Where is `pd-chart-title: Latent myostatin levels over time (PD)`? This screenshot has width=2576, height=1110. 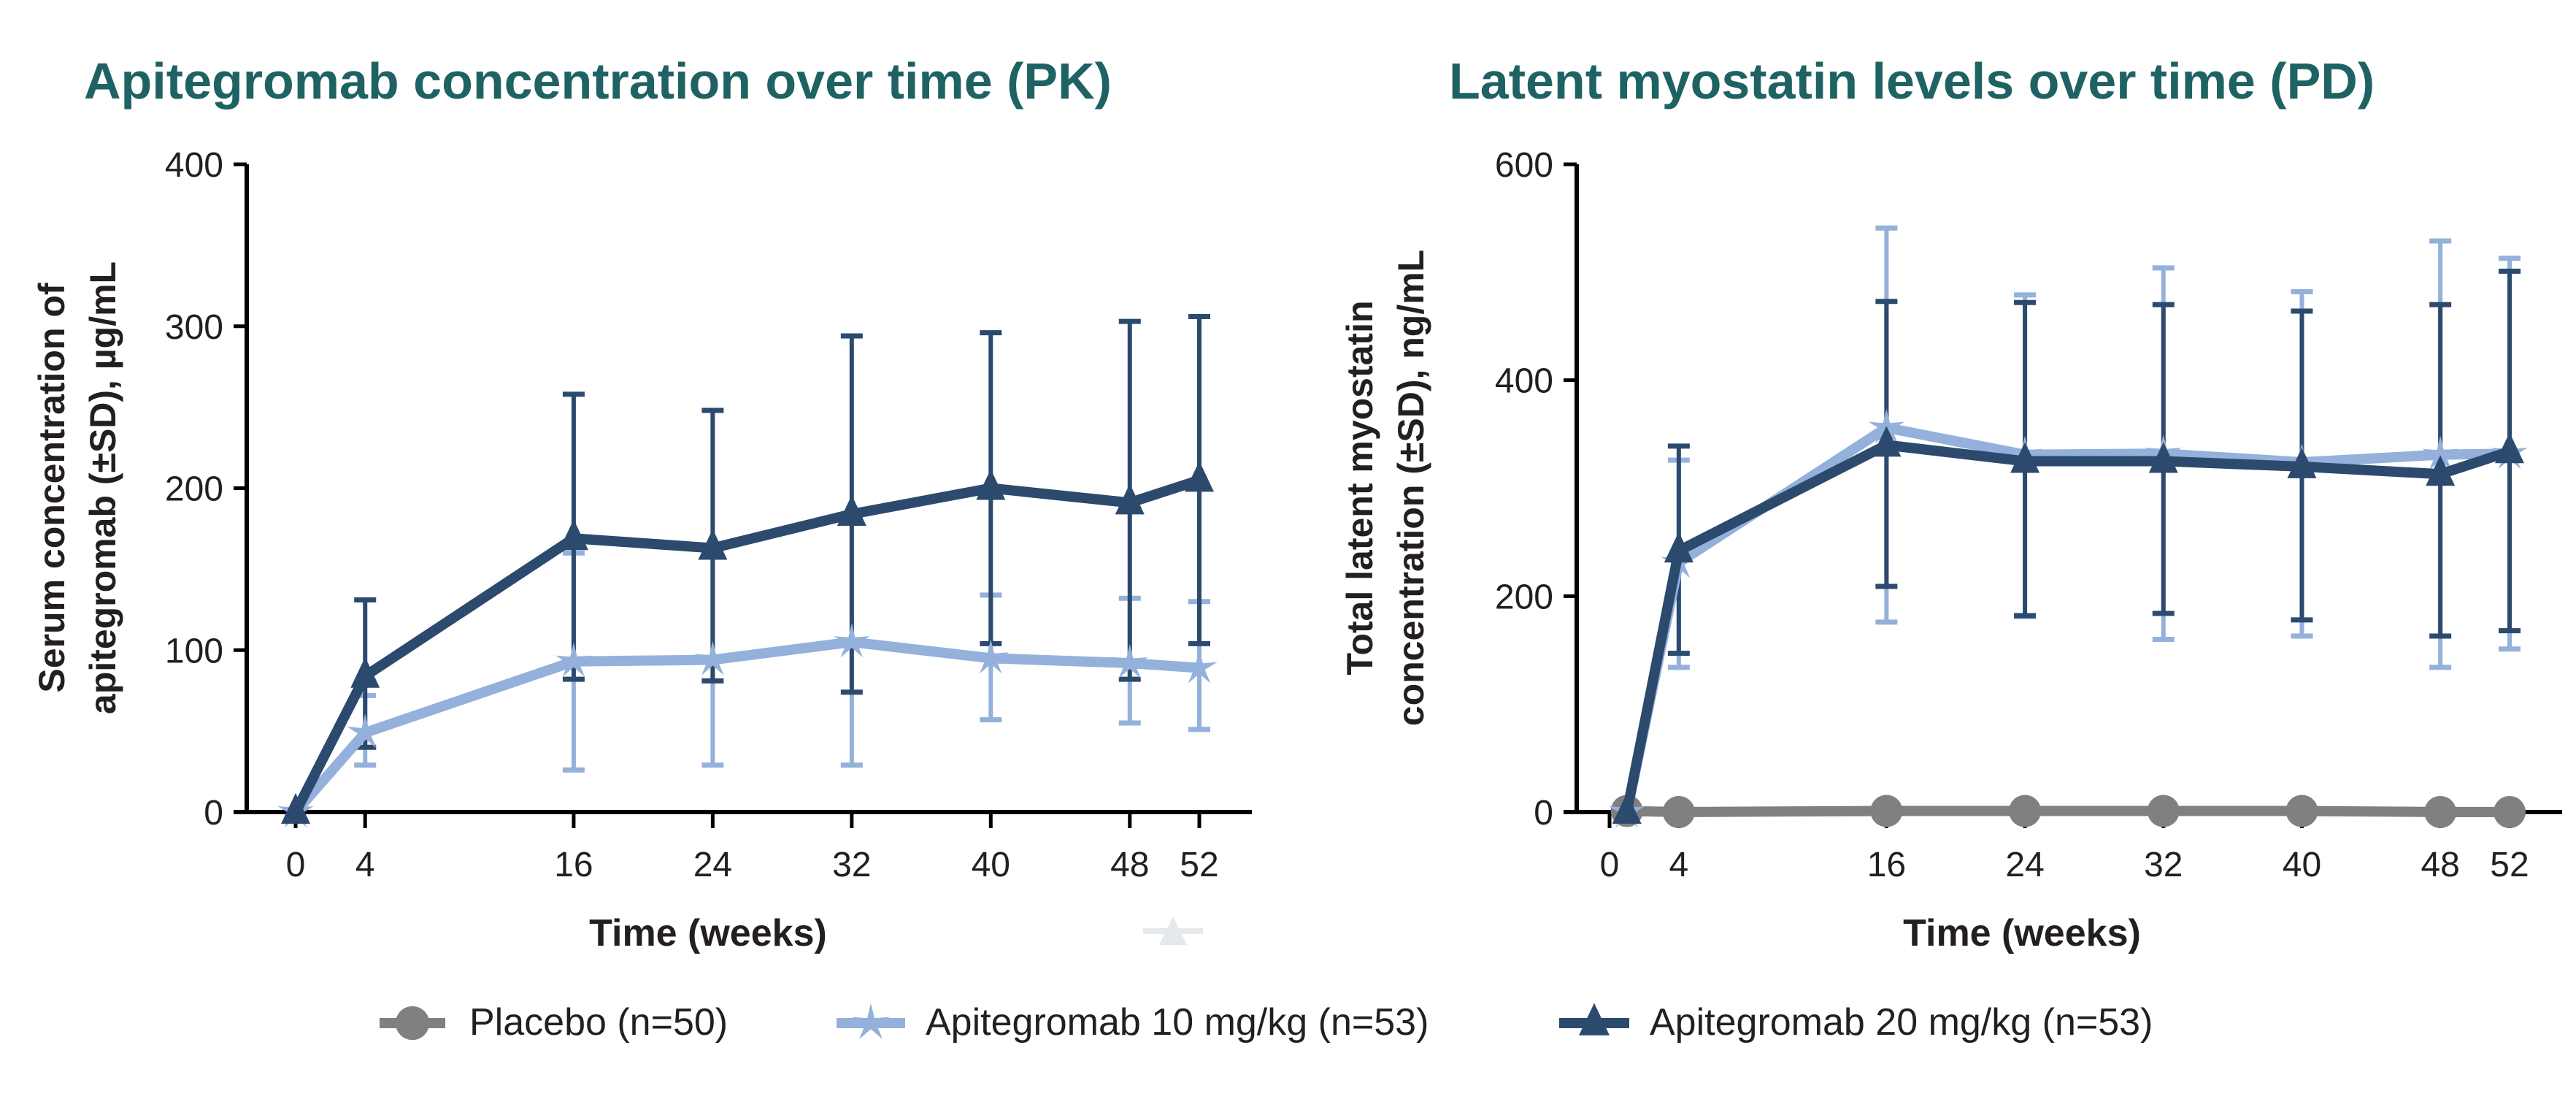
pd-chart-title: Latent myostatin levels over time (PD) is located at coordinates (1912, 81).